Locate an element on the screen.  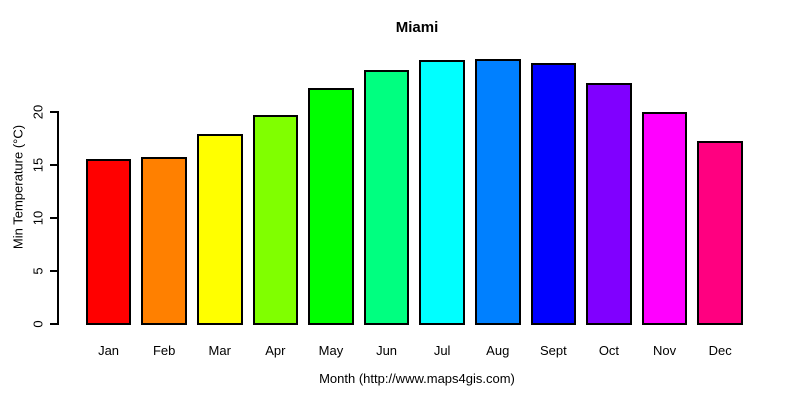
x-tick-label-jun: Jun is located at coordinates (387, 350).